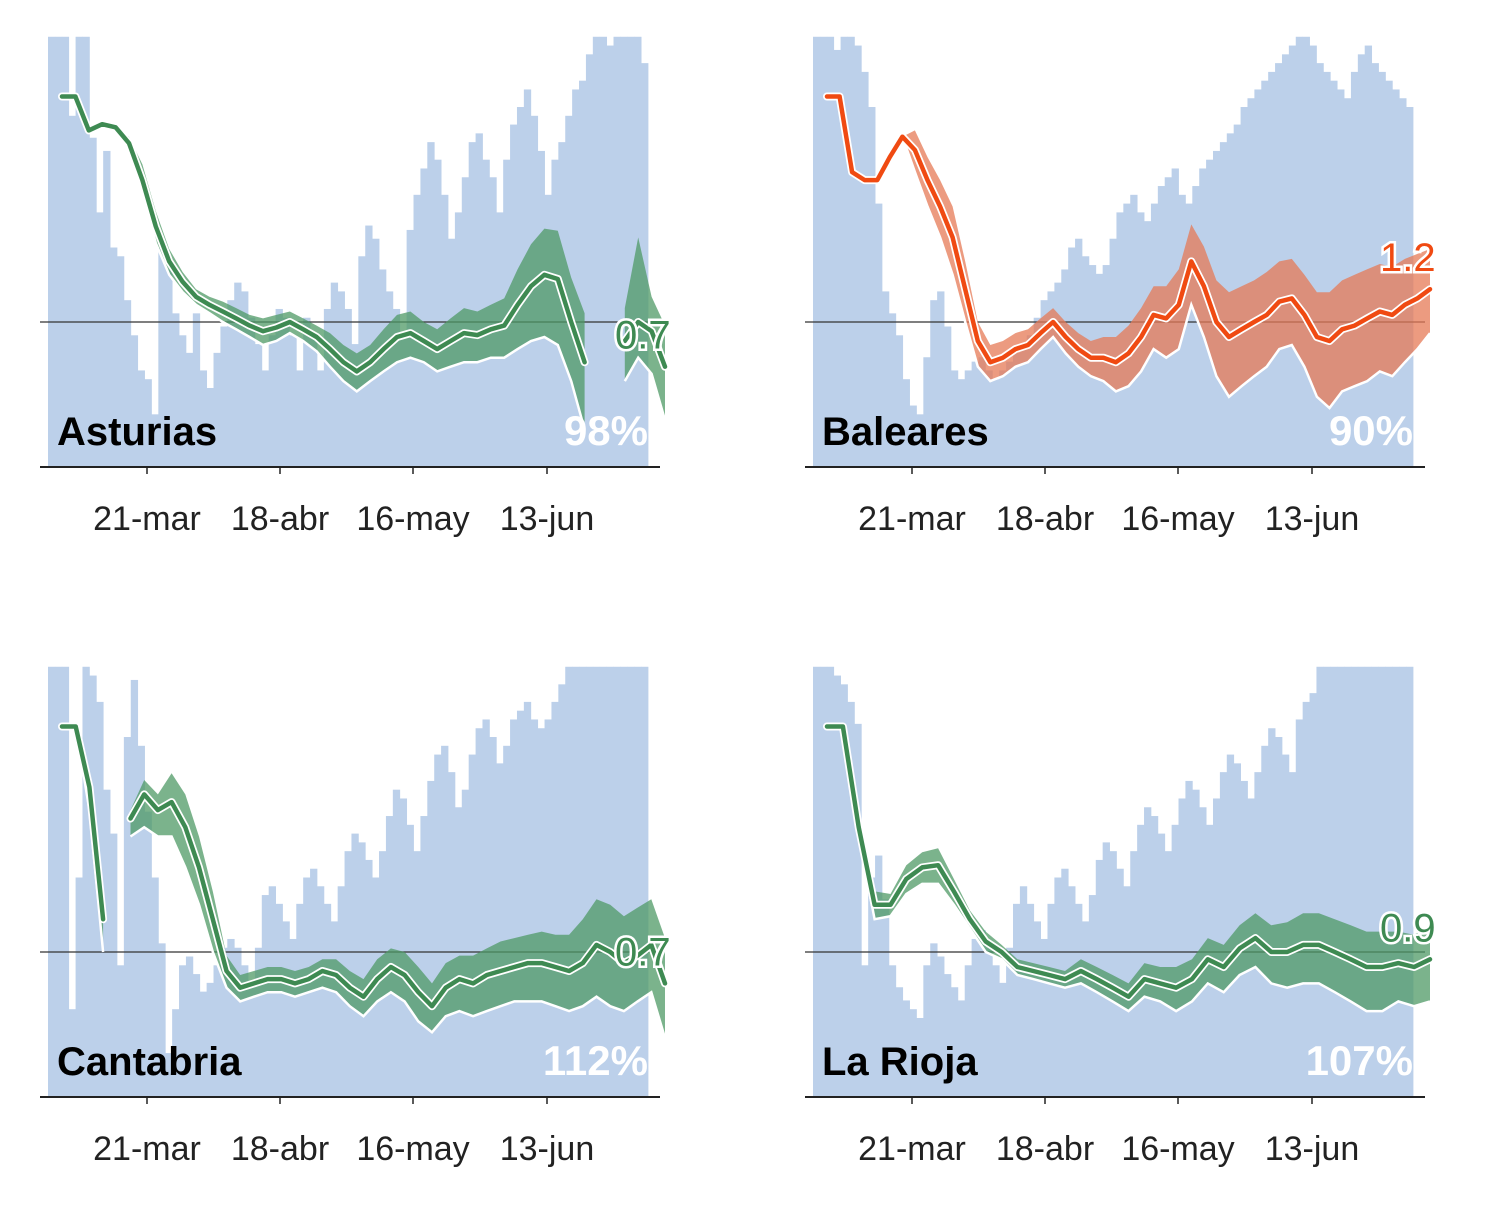 The width and height of the screenshot is (1500, 1220). I want to click on confidence-band, so click(1129, 869).